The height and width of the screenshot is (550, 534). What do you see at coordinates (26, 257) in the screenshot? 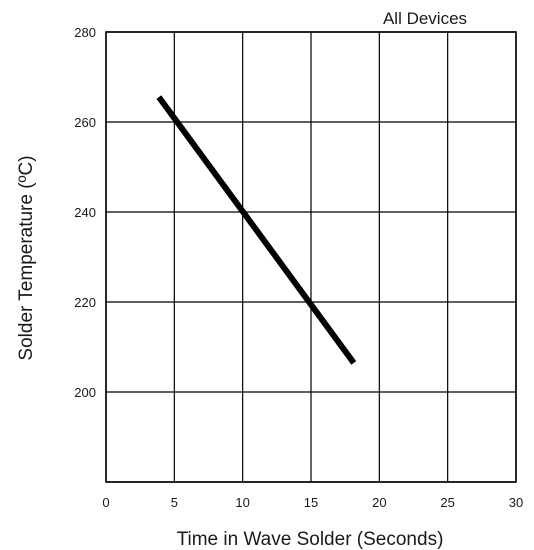
I see `y-axis-label: Solder Temperature (ºC)` at bounding box center [26, 257].